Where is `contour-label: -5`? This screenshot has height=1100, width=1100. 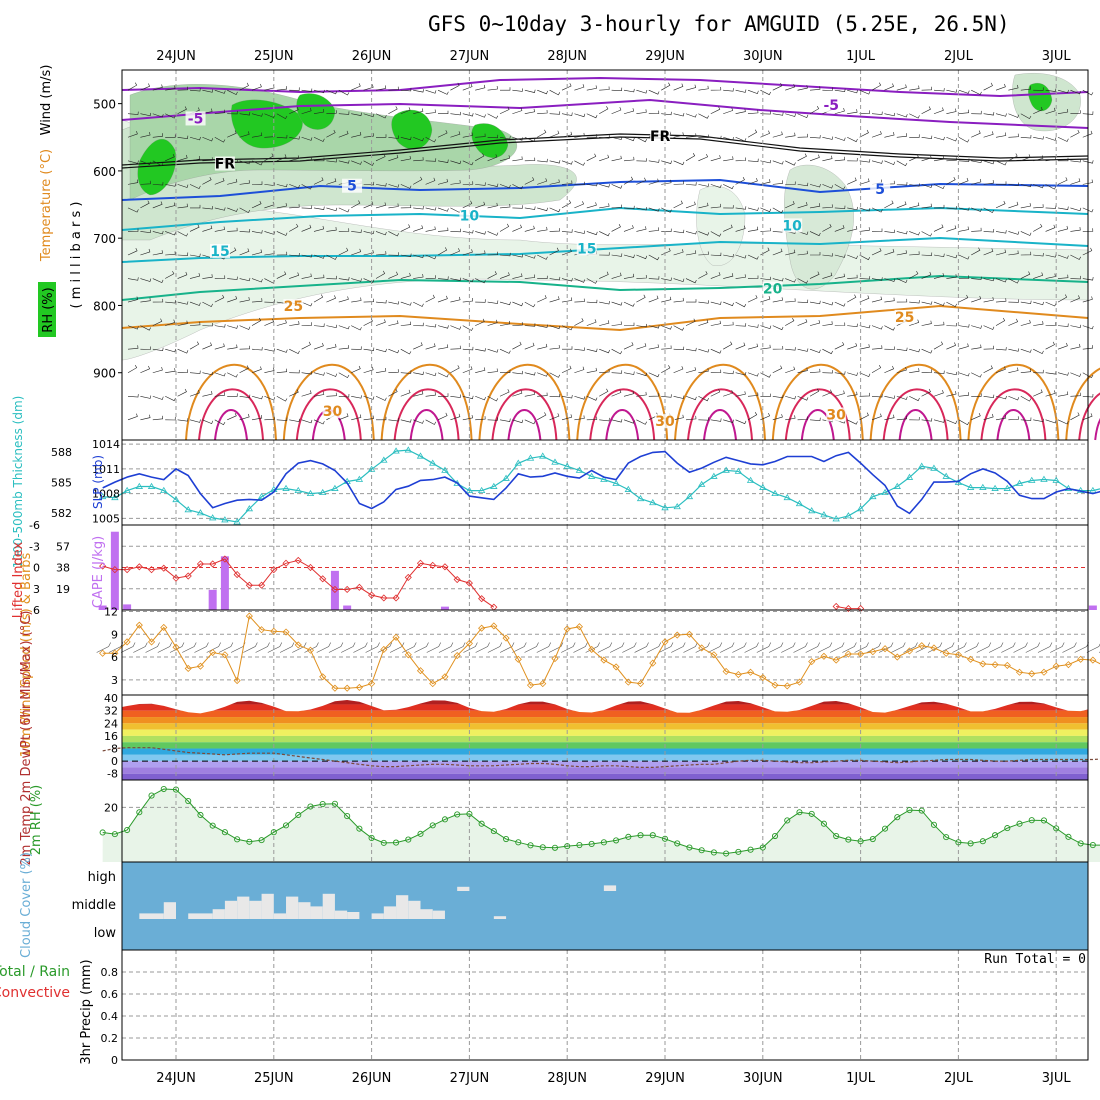
contour-label: -5 is located at coordinates (831, 106).